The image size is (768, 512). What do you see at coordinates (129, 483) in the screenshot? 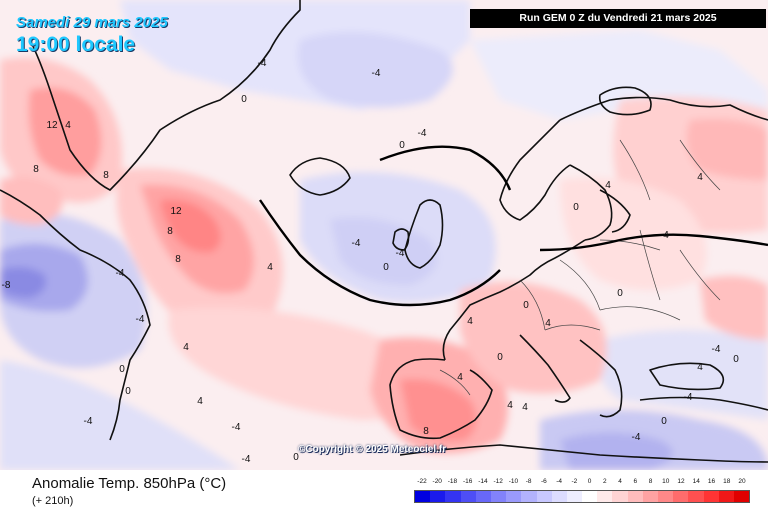
I see `field-title: Anomalie Temp. 850hPa (°C)` at bounding box center [129, 483].